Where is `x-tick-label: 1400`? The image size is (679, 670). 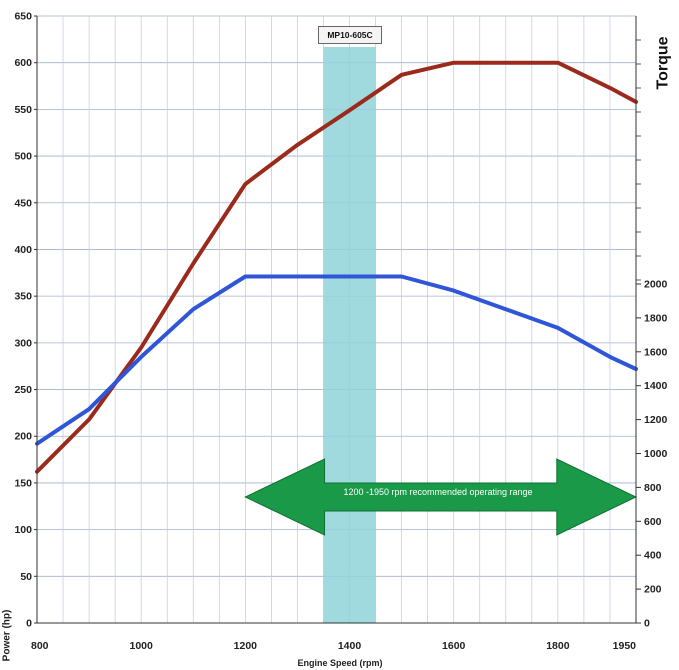 x-tick-label: 1400 is located at coordinates (350, 646).